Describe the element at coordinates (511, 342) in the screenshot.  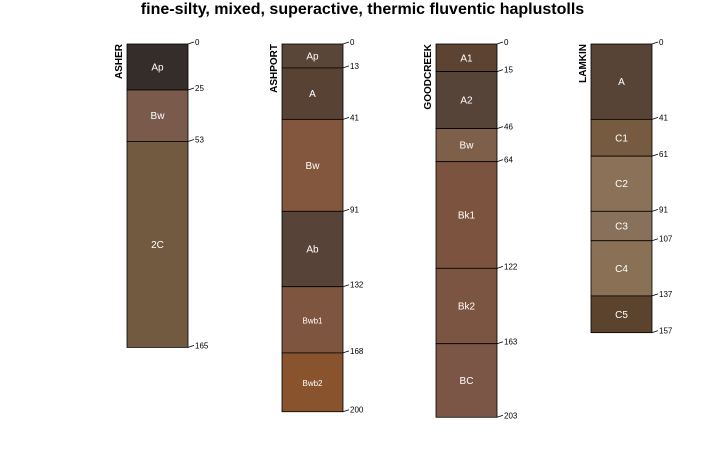
I see `depth-label: 163` at that location.